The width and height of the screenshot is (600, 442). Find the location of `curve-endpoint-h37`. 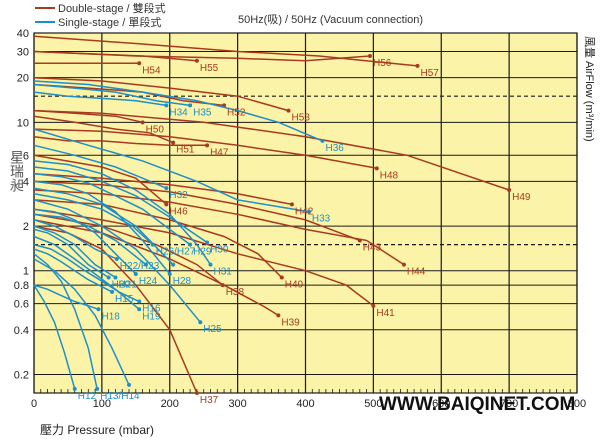

curve-endpoint-h37 is located at coordinates (196, 393).